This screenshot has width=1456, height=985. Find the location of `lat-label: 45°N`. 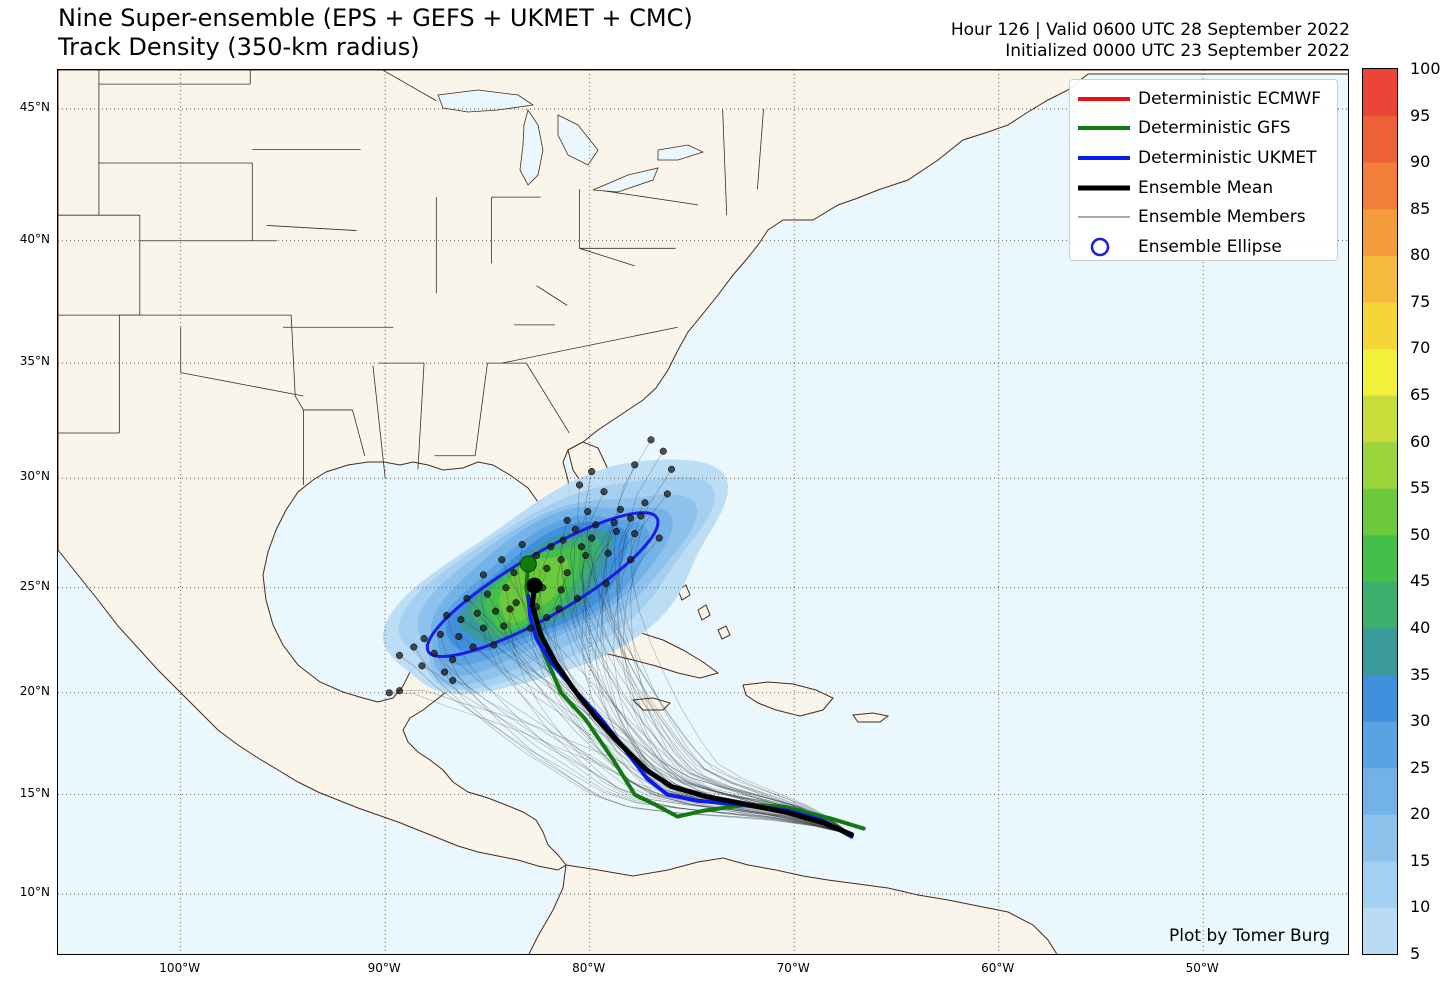

lat-label: 45°N is located at coordinates (34, 107).